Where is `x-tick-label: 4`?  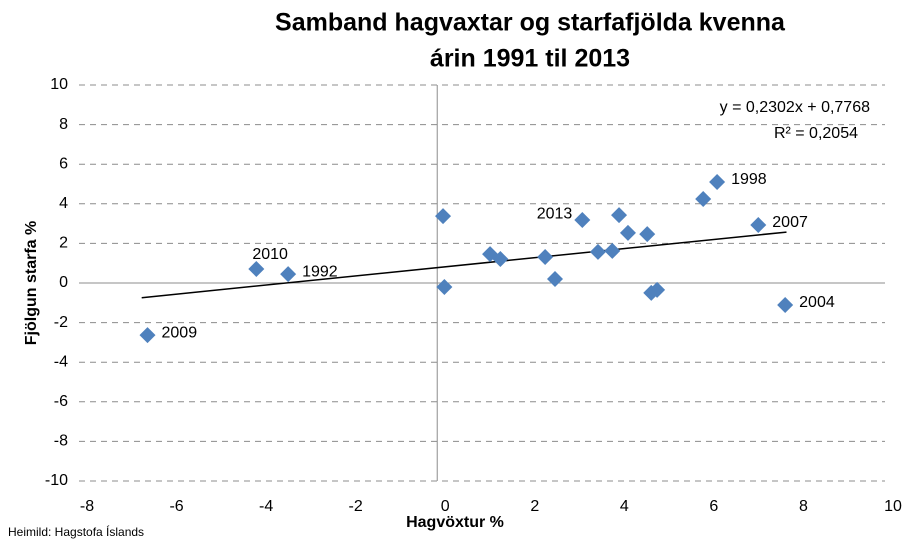
x-tick-label: 4 is located at coordinates (624, 506).